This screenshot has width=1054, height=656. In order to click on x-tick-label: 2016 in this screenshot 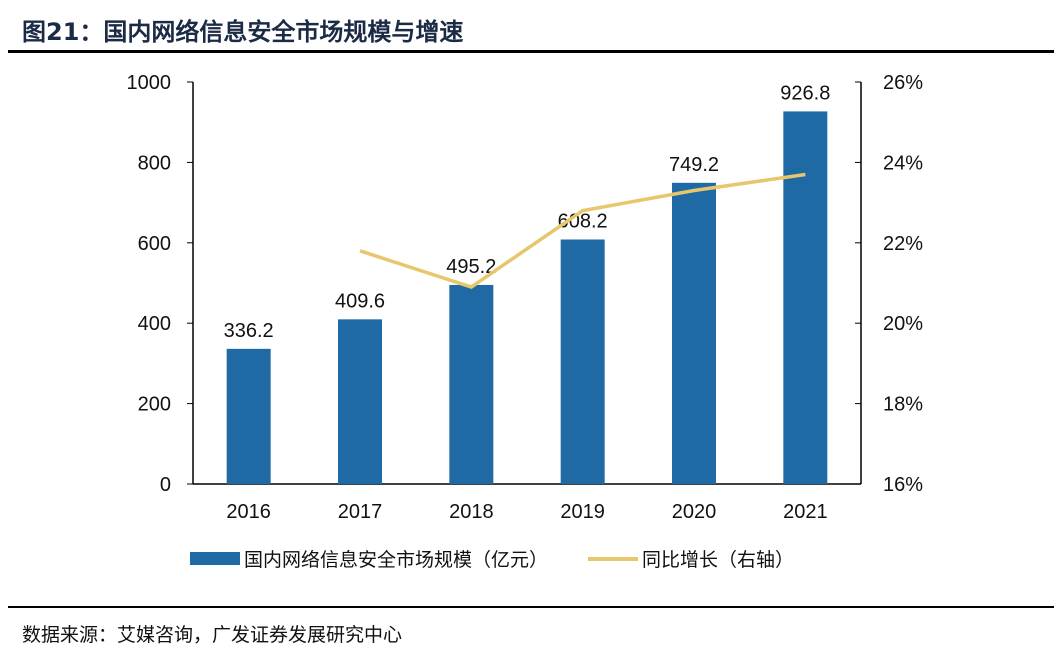, I will do `click(248, 512)`.